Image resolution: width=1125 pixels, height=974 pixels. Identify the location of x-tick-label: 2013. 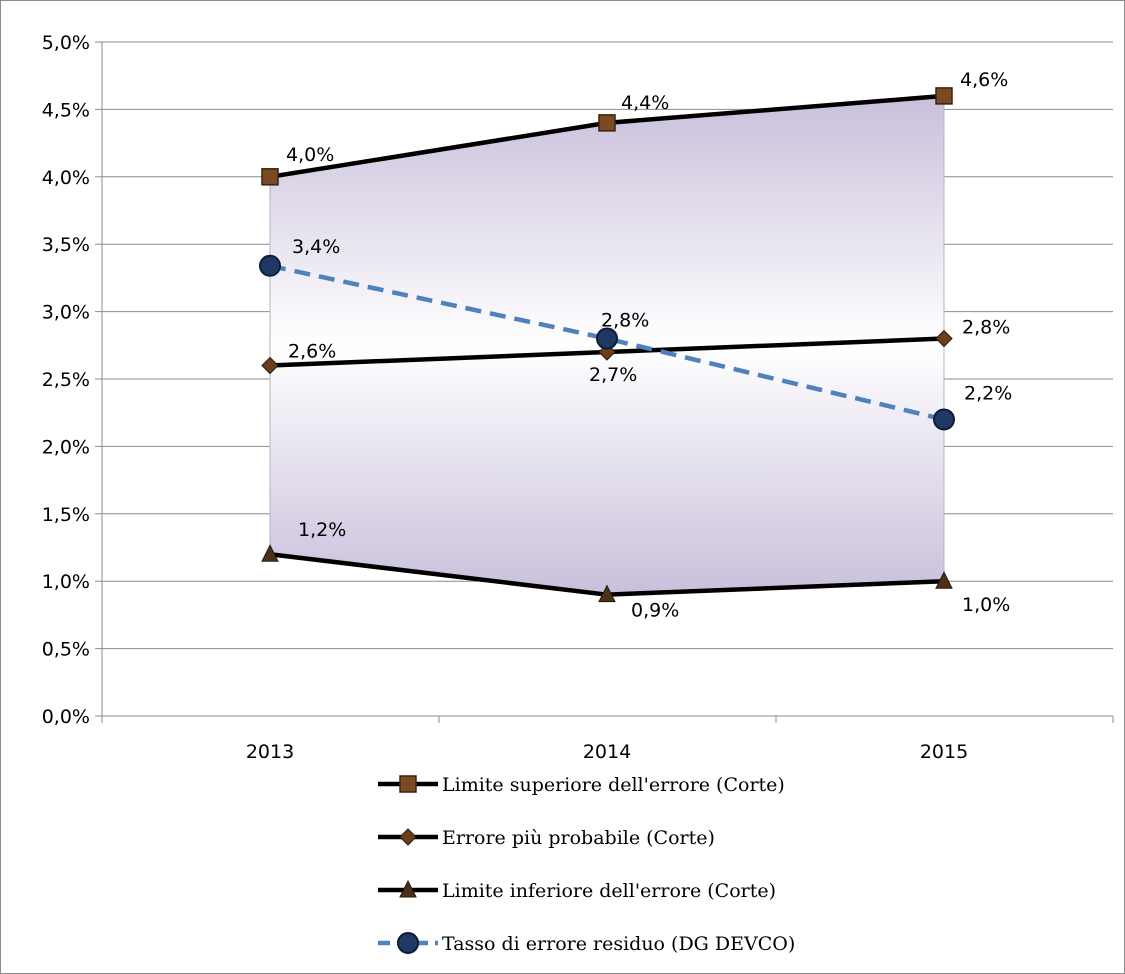
(270, 752).